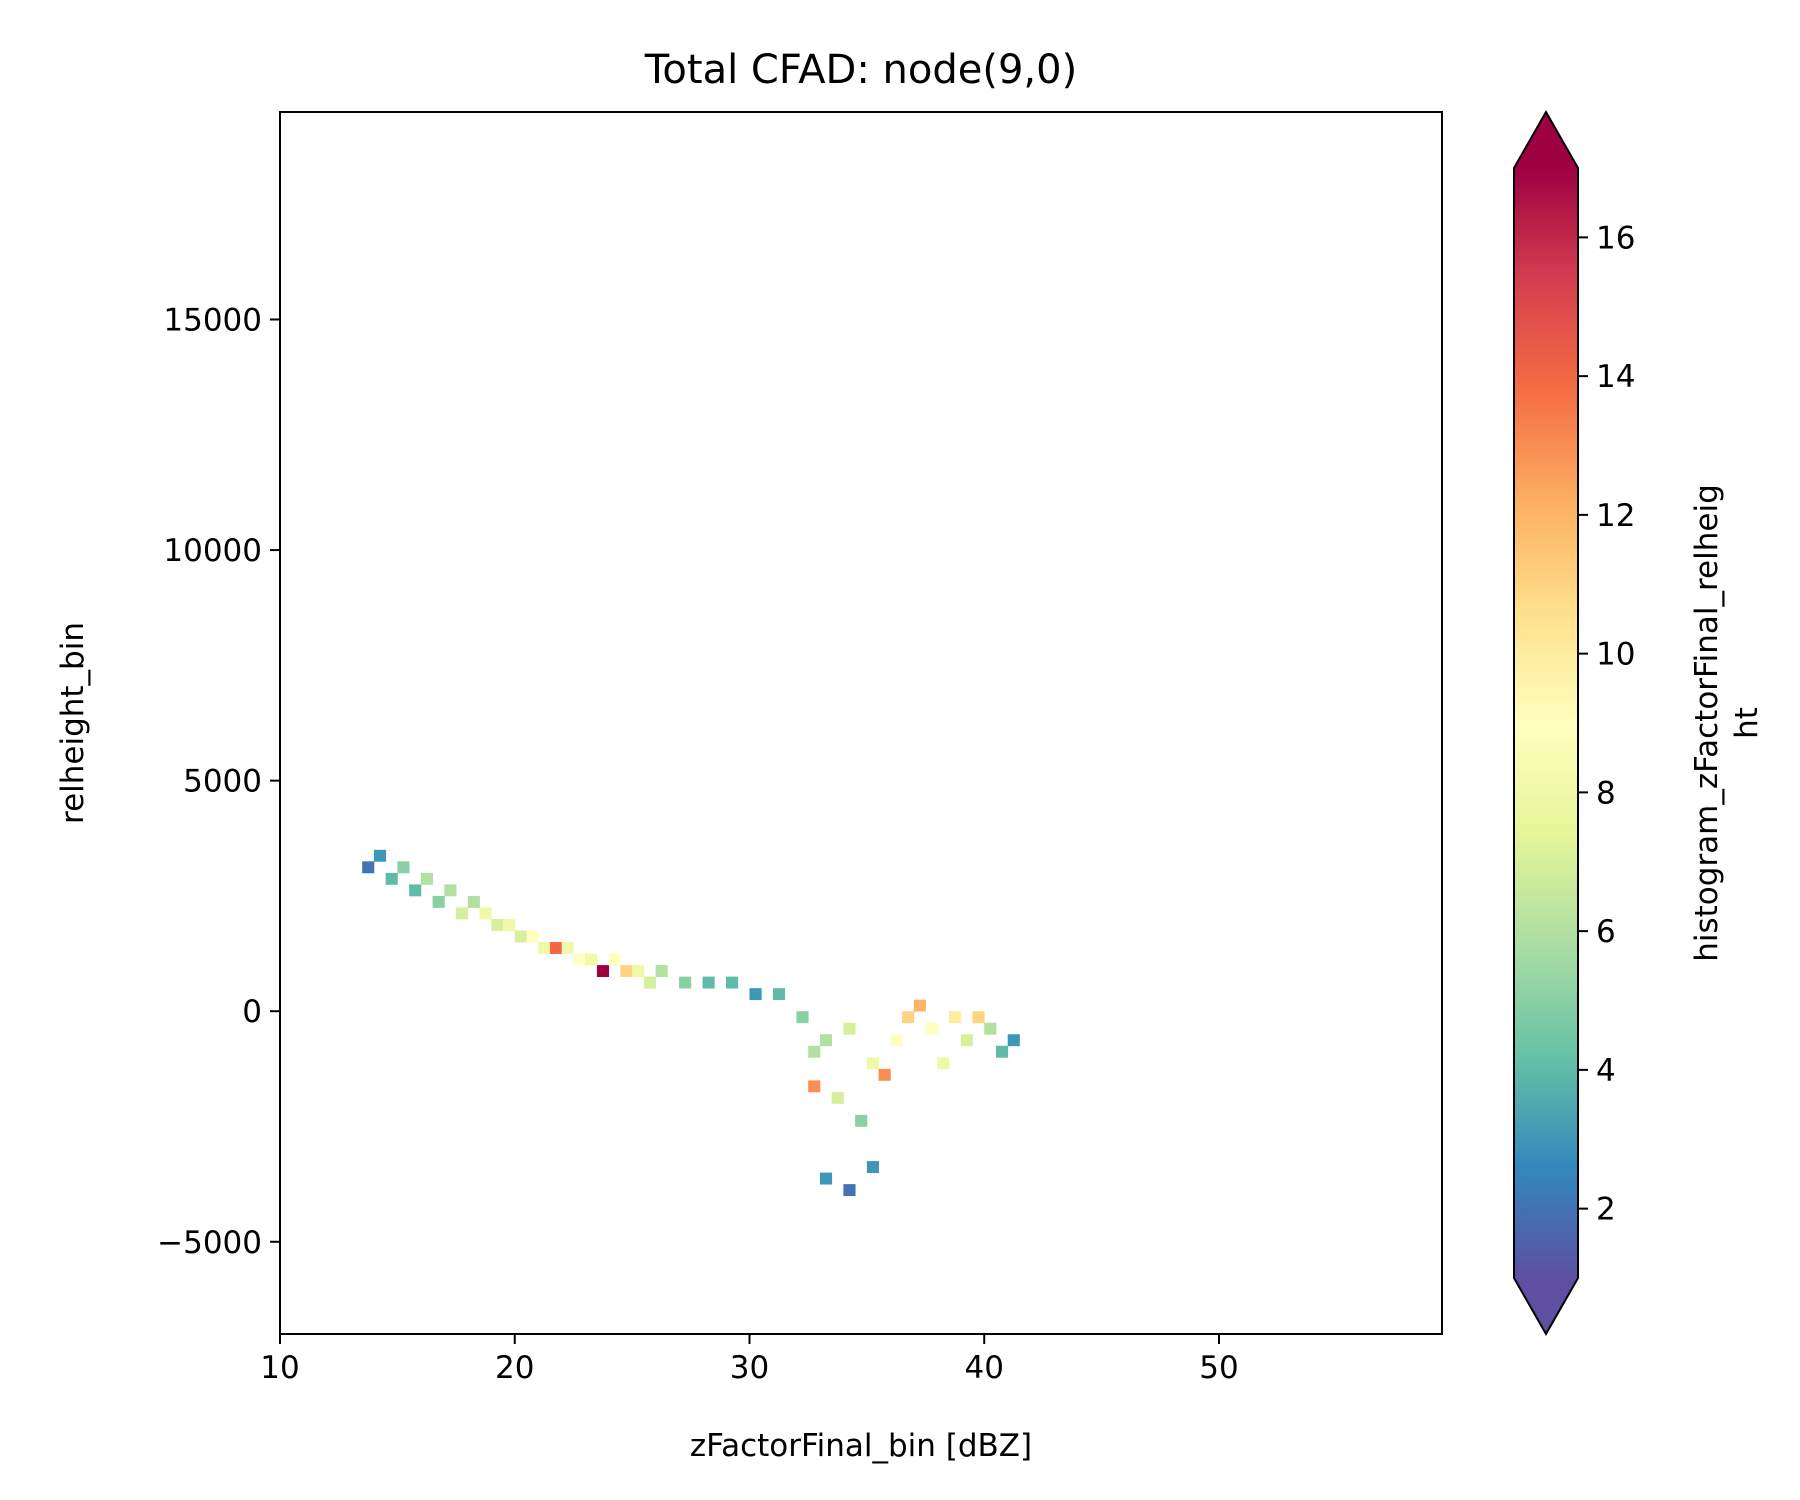 The image size is (1800, 1500). I want to click on colorbar-gradient, so click(1546, 723).